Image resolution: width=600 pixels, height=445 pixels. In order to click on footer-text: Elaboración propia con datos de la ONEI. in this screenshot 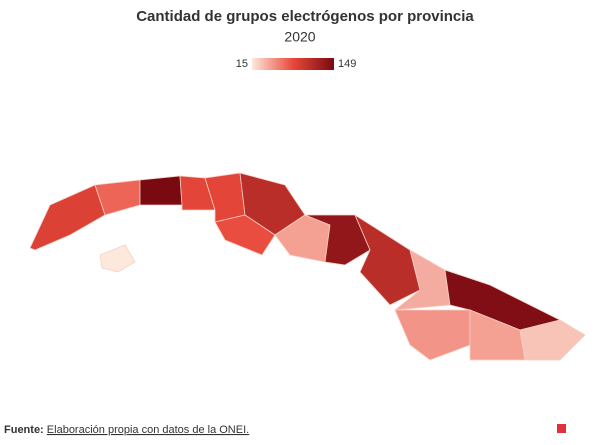, I will do `click(148, 430)`.